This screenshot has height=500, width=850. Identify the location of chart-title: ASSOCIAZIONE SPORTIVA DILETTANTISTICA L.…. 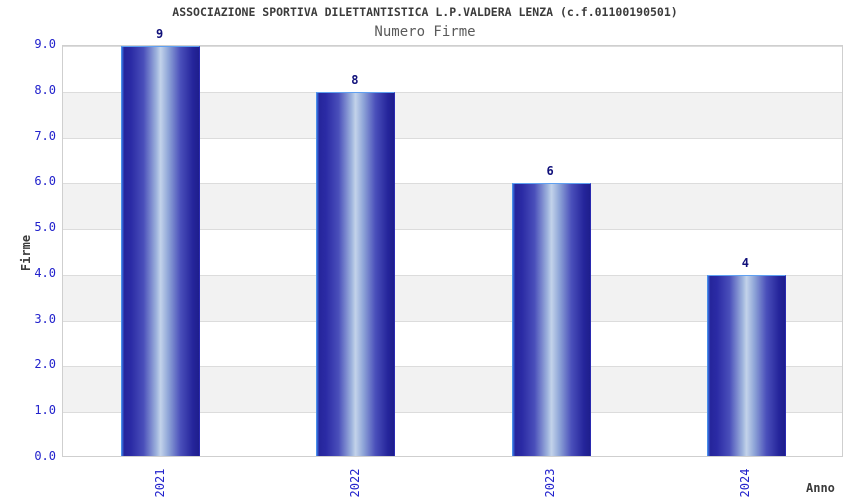
(425, 12).